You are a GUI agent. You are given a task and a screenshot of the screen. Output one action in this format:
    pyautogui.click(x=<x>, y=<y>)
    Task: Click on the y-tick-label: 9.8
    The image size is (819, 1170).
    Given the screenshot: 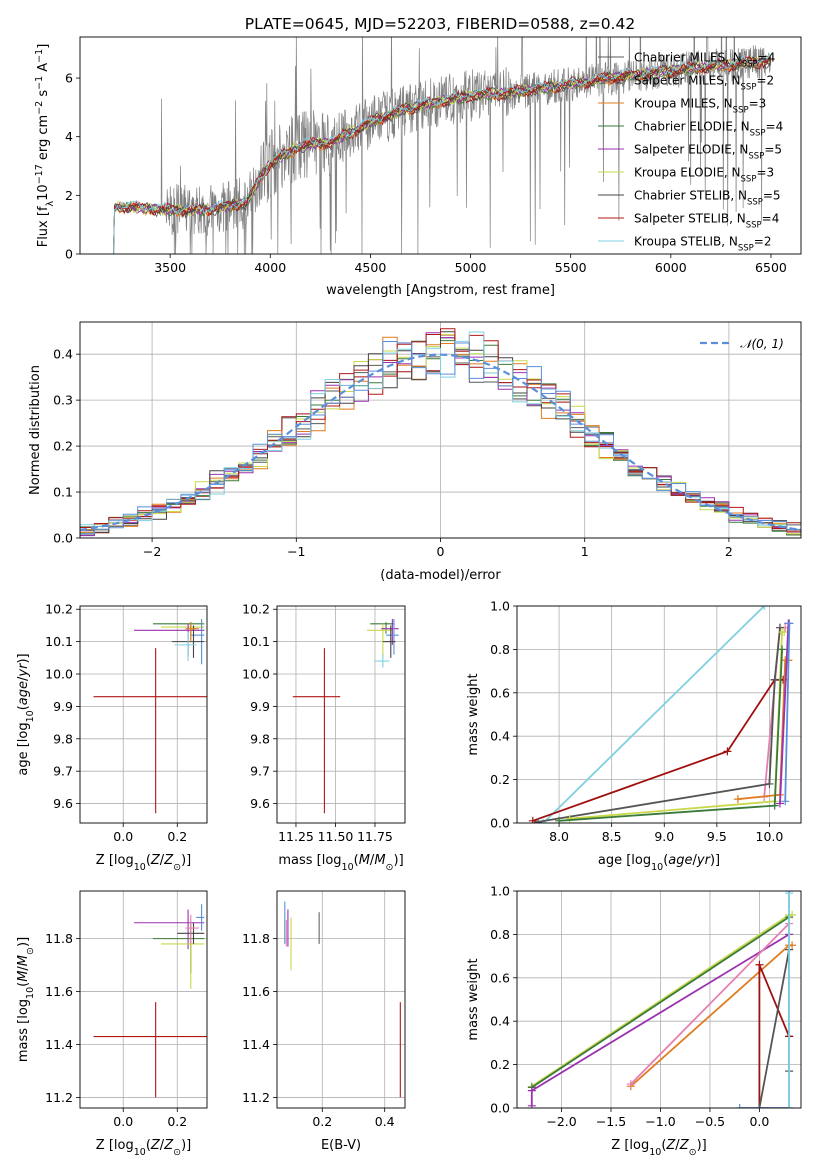 What is the action you would take?
    pyautogui.click(x=63, y=738)
    